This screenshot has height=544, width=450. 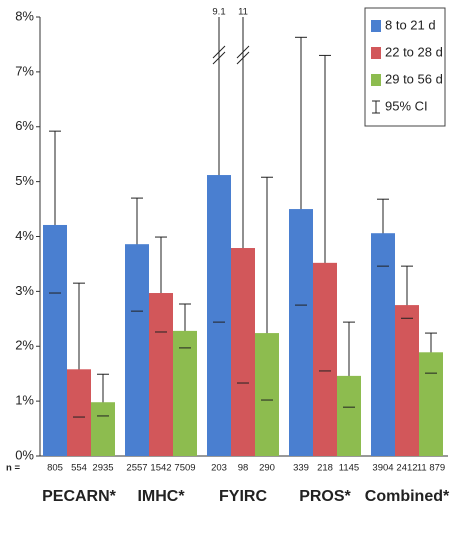 I want to click on y-tick-label: 4%, so click(x=24, y=235).